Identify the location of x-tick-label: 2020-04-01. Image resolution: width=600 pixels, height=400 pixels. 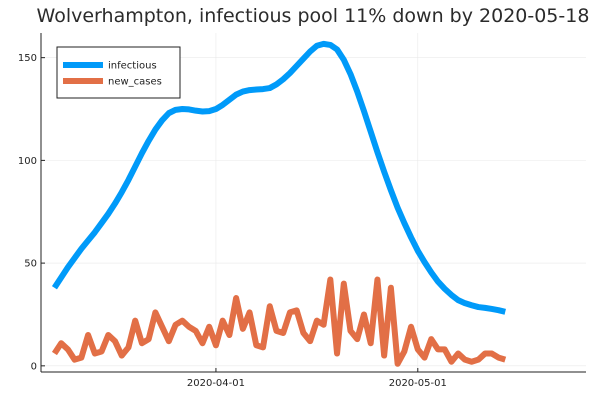
(216, 383).